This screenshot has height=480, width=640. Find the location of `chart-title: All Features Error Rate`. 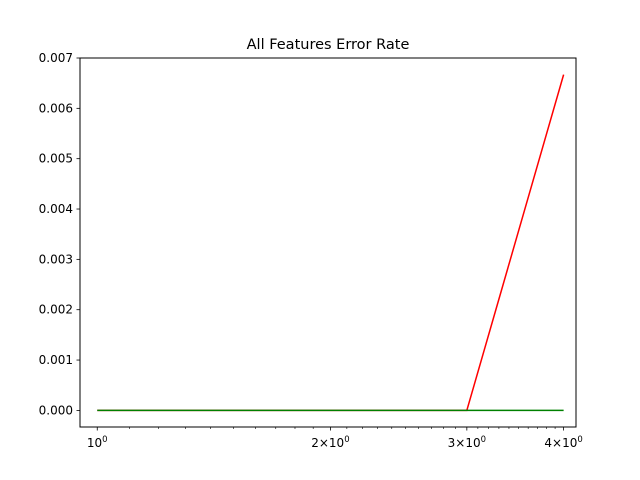

chart-title: All Features Error Rate is located at coordinates (328, 45).